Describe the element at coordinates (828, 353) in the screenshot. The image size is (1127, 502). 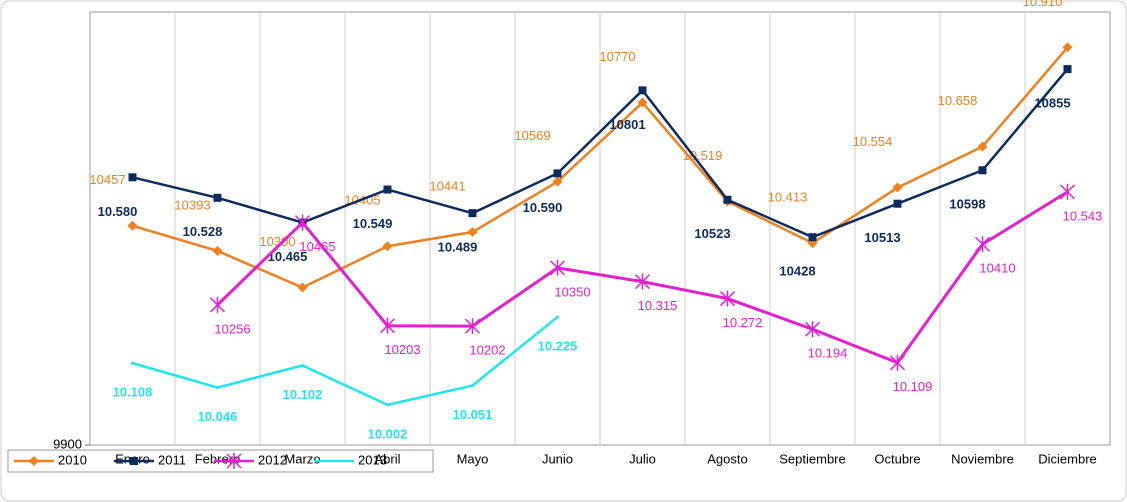
I see `data-label: 10.194` at that location.